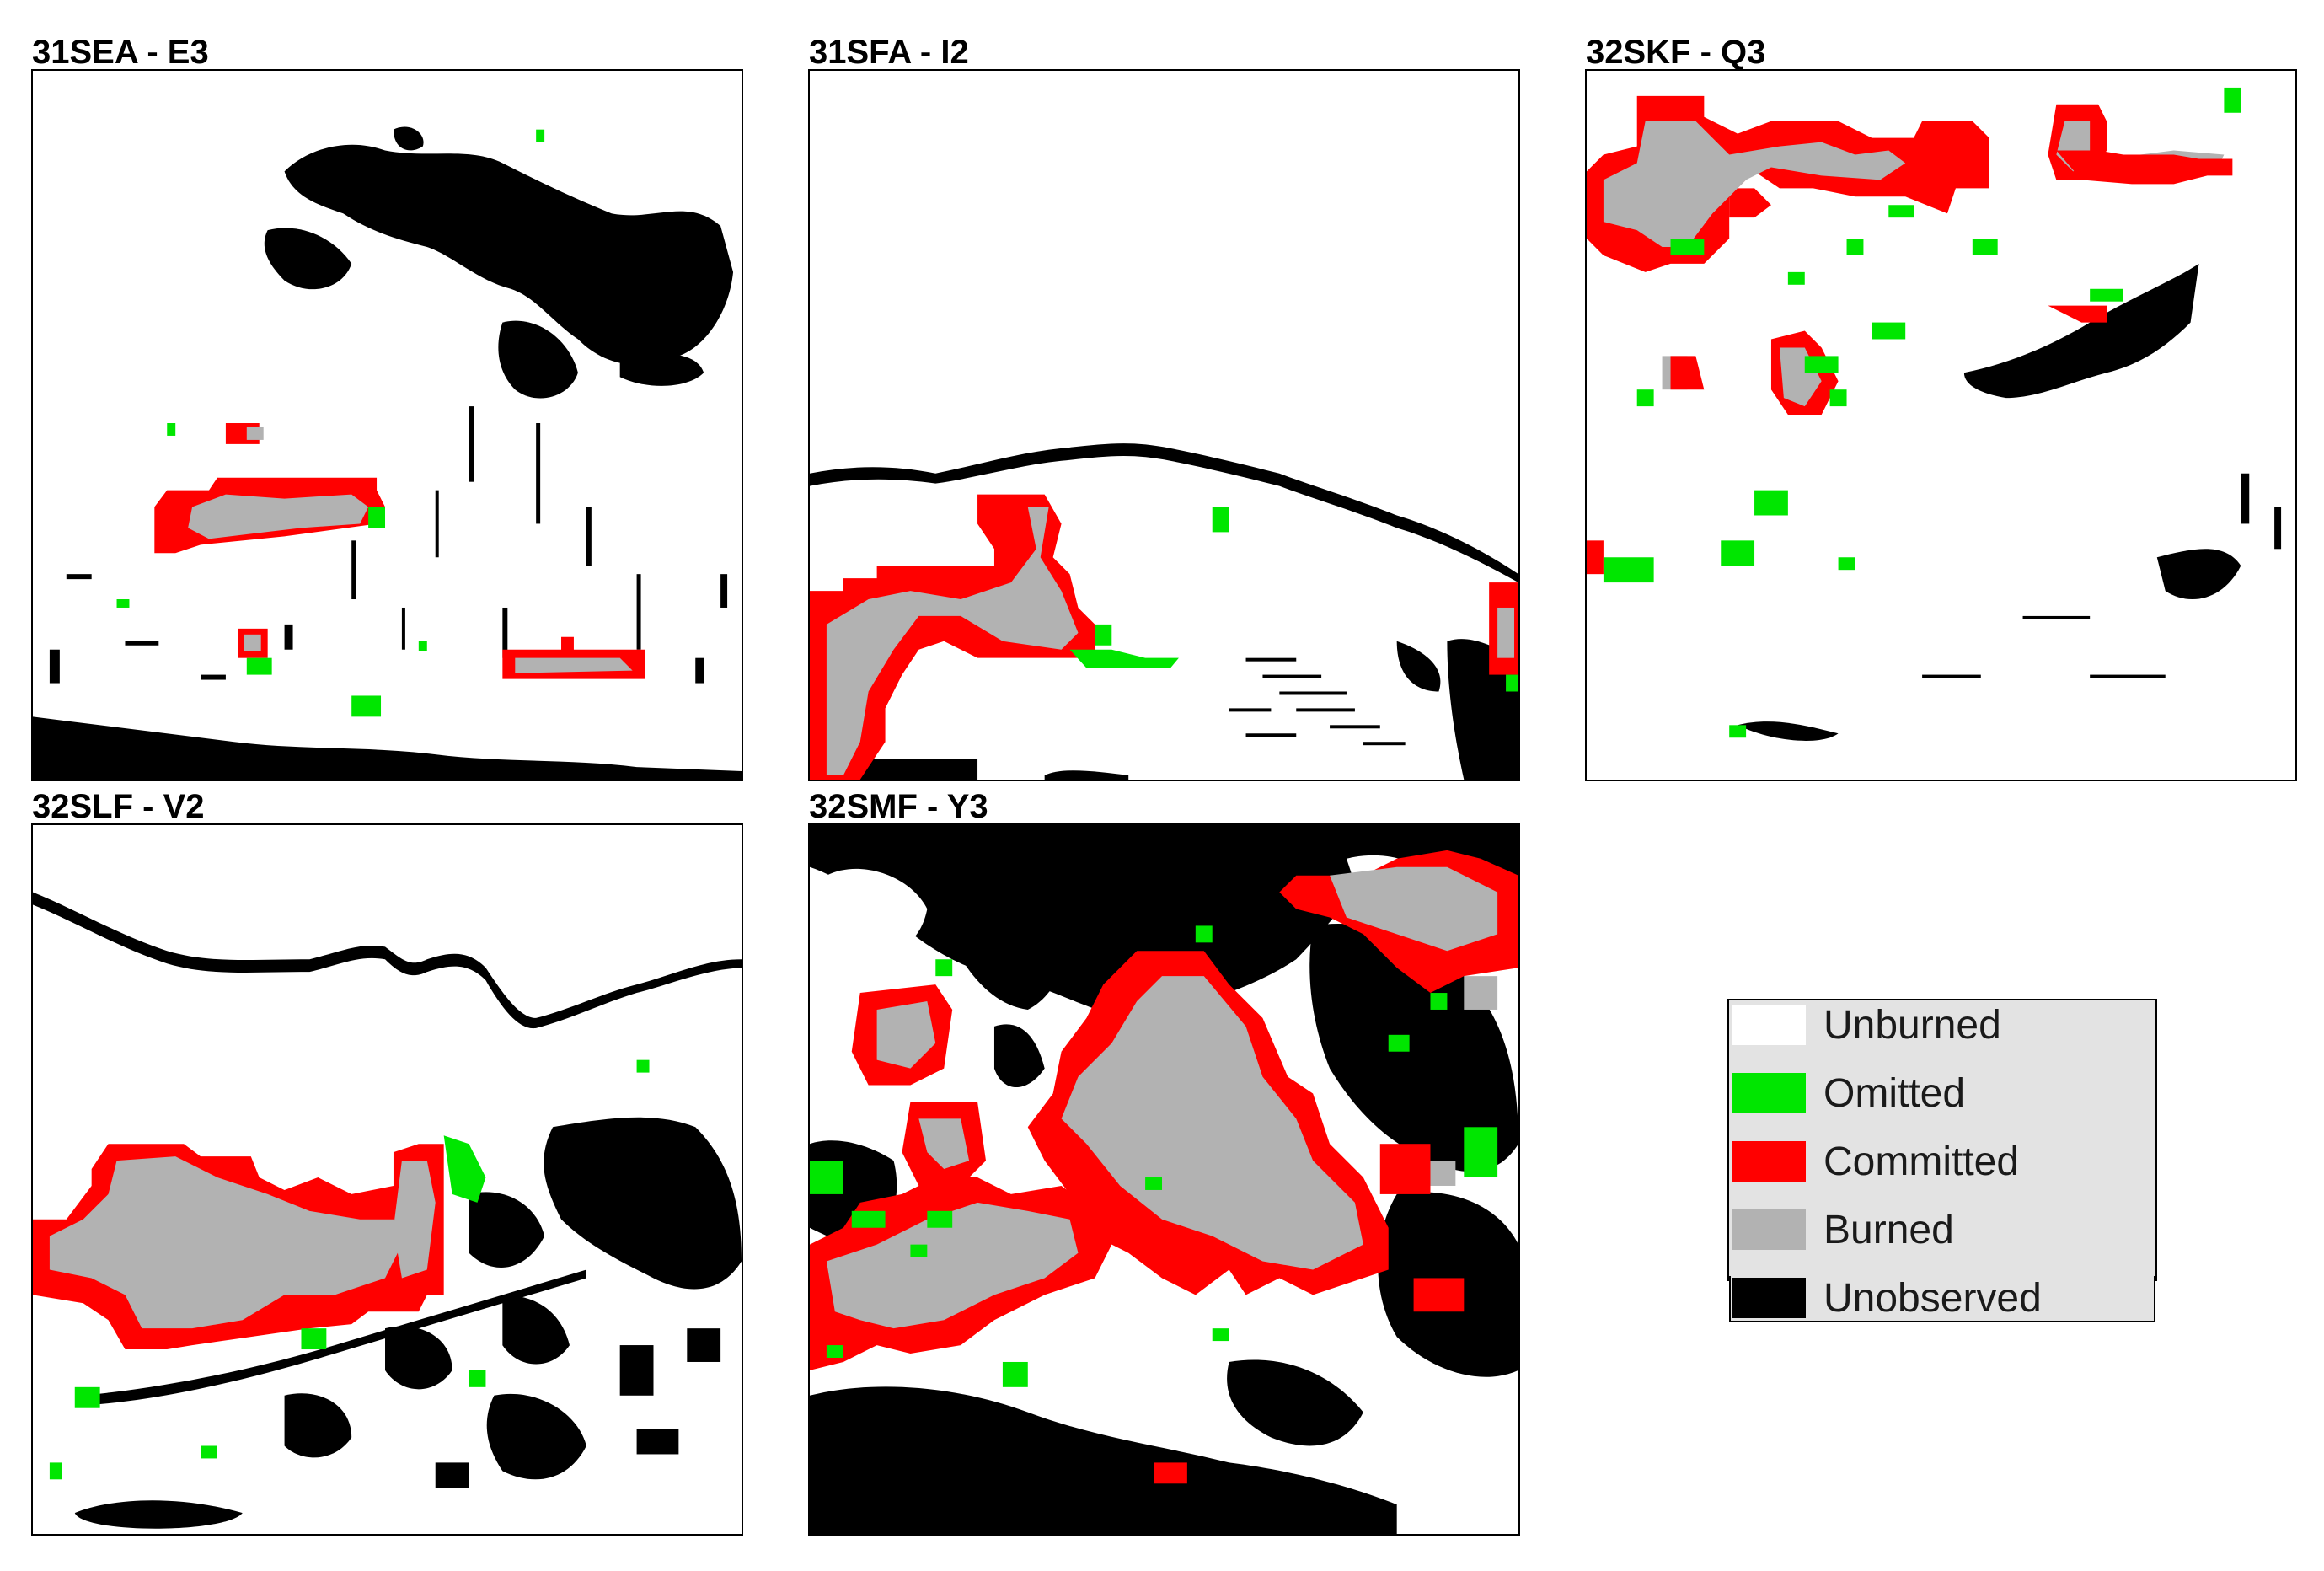  Describe the element at coordinates (1934, 414) in the screenshot. I see `map-32skf` at that location.